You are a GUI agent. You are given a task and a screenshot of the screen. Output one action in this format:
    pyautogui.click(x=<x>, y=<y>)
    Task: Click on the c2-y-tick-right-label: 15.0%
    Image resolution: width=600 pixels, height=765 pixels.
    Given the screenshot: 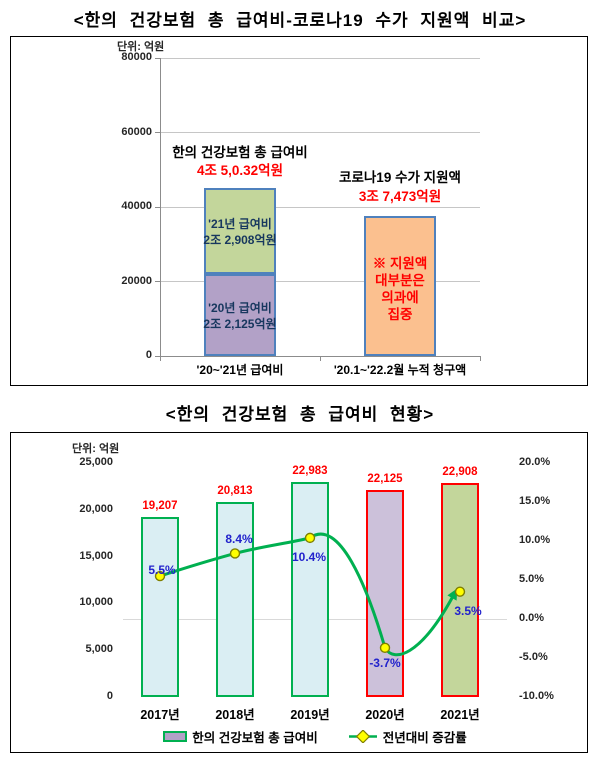 What is the action you would take?
    pyautogui.click(x=535, y=501)
    